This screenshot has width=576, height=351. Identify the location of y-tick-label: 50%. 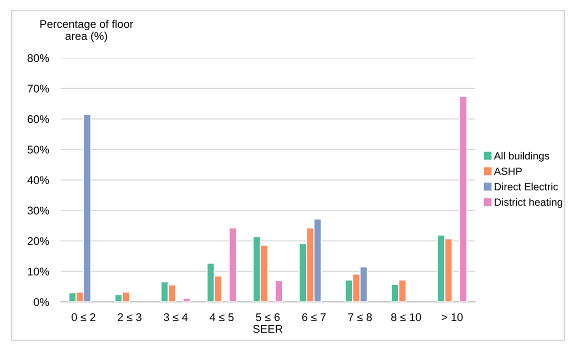
(38, 150).